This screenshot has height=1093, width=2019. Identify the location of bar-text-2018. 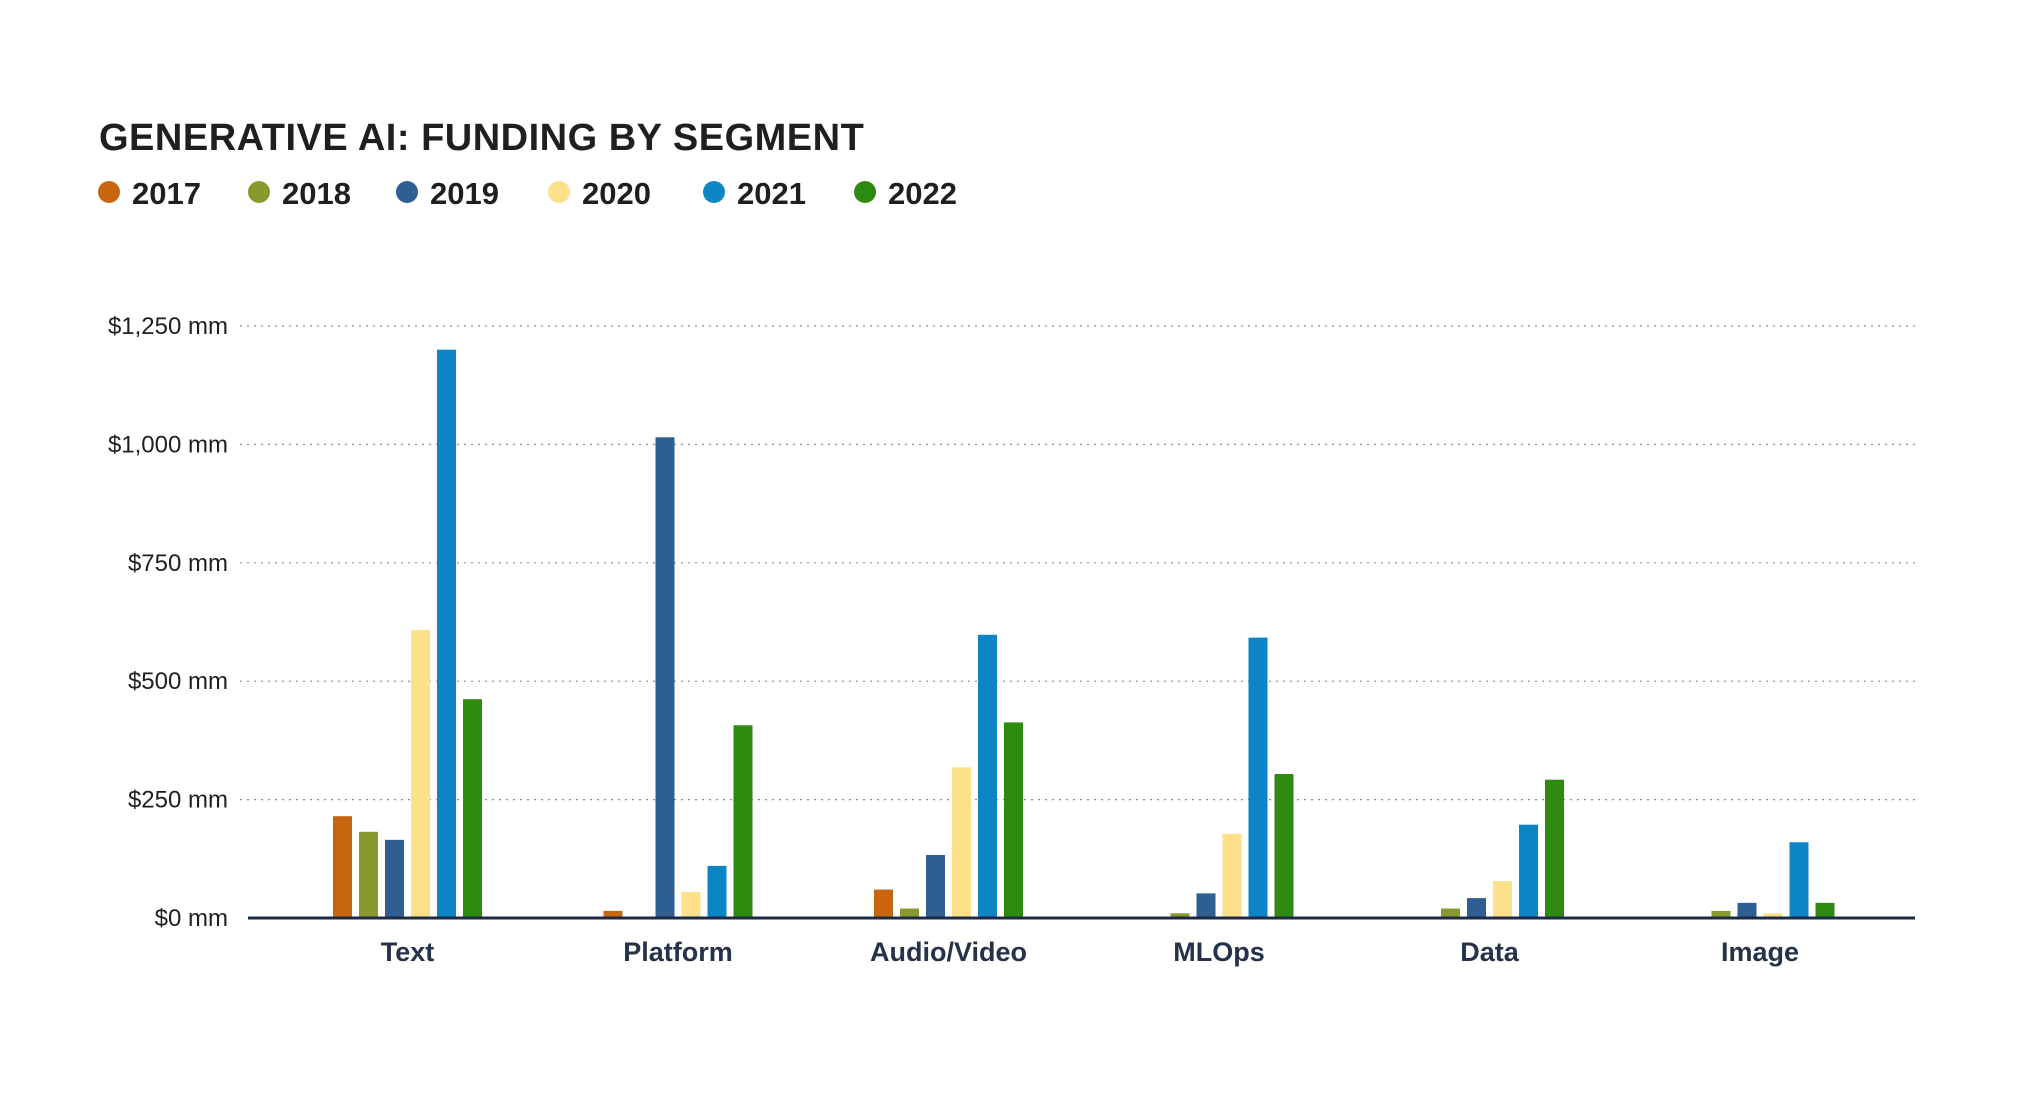
(368, 874).